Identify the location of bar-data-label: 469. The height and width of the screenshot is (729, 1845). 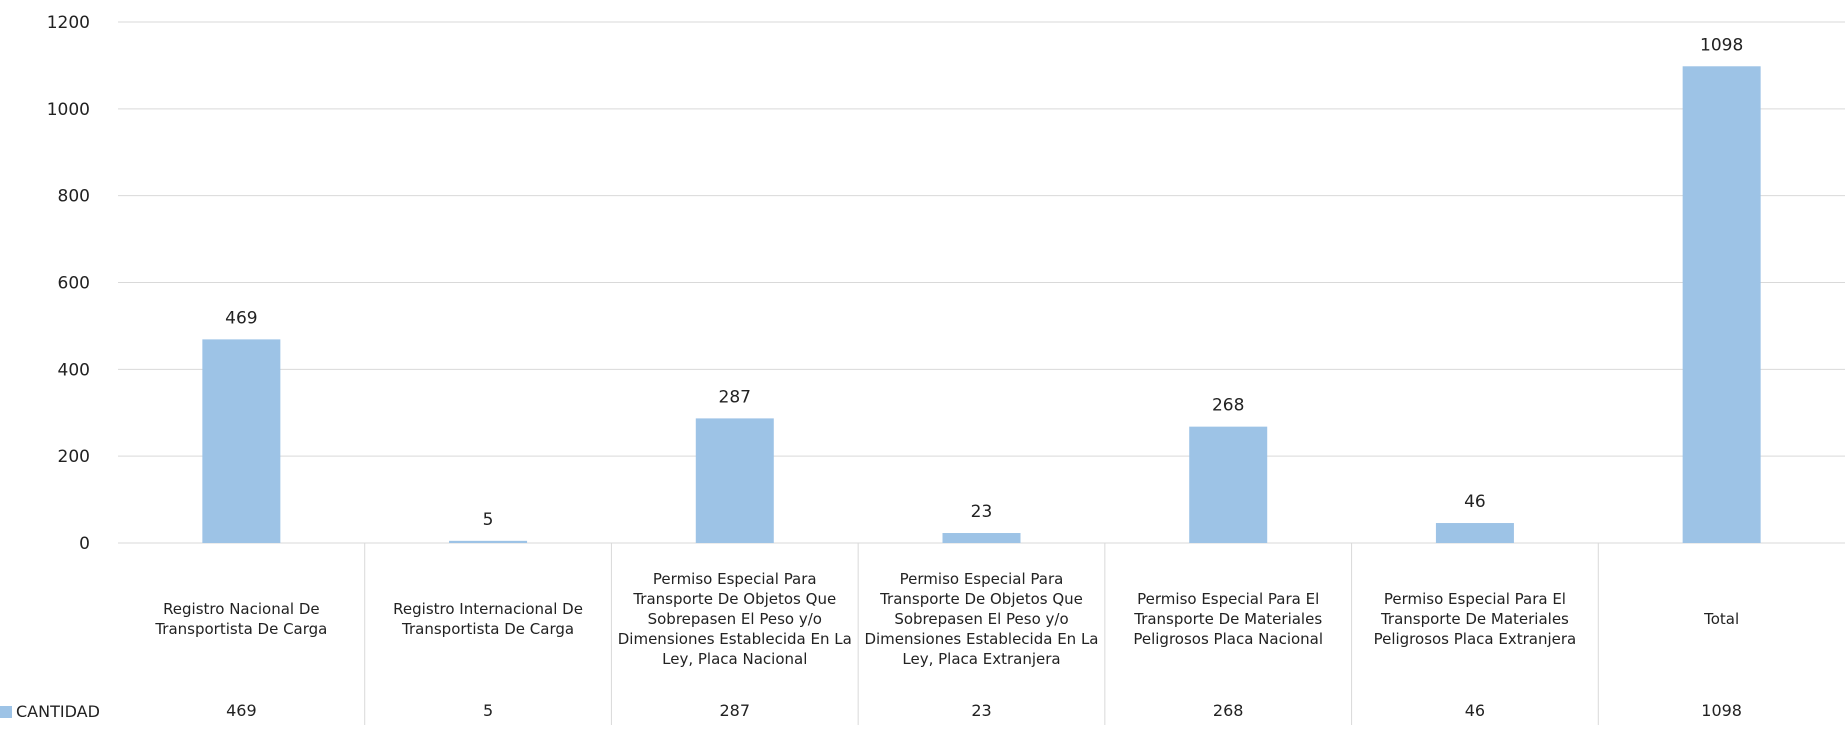
(241, 318).